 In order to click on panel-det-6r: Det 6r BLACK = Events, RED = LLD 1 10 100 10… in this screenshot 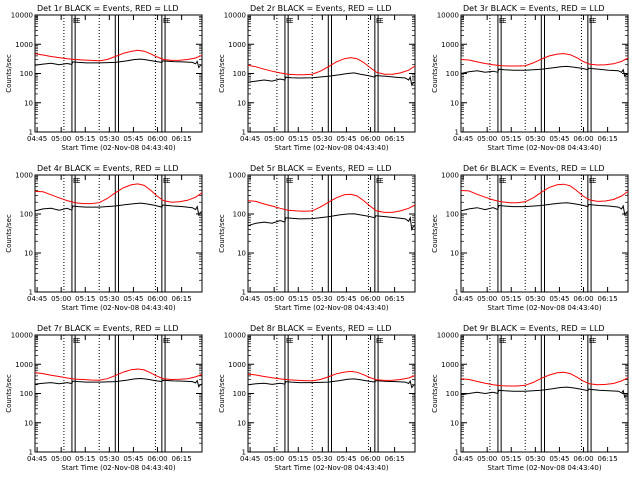, I will do `click(530, 238)`.